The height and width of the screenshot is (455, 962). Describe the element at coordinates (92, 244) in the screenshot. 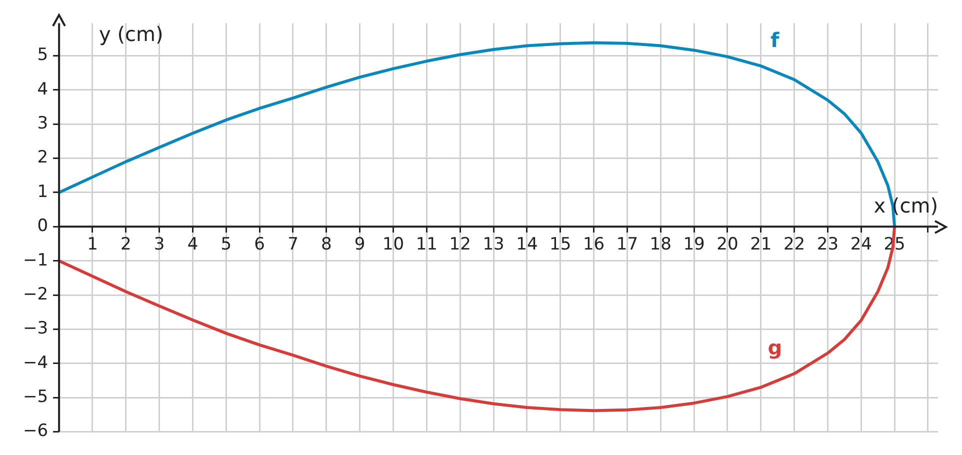

I see `x-tick-label: 1` at that location.